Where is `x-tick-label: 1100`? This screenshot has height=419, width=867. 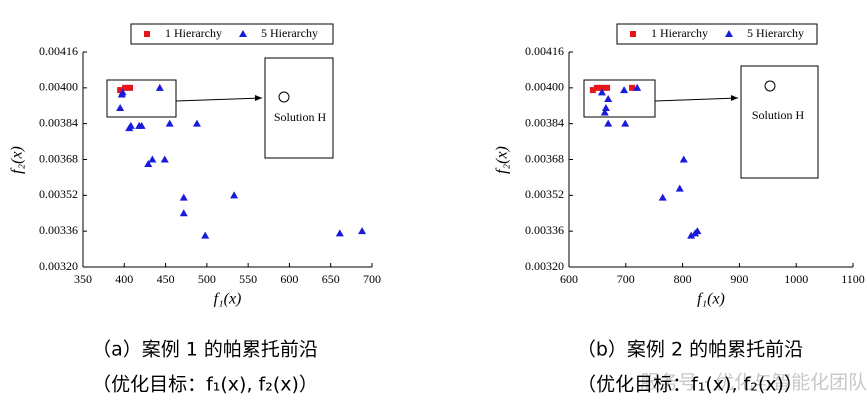
x-tick-label: 1100 is located at coordinates (853, 279).